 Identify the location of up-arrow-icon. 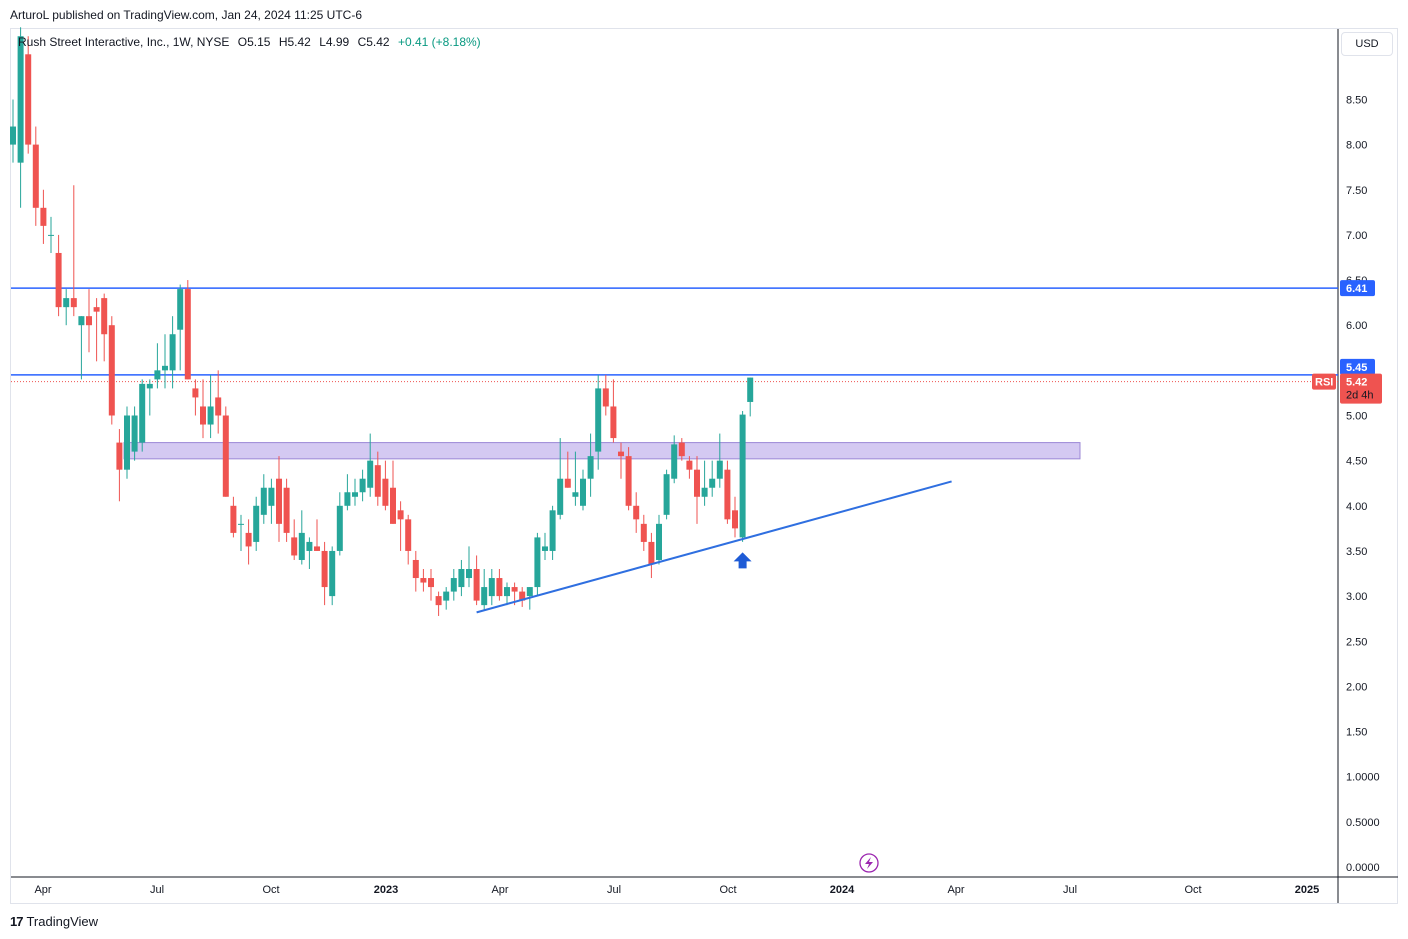
(742, 560).